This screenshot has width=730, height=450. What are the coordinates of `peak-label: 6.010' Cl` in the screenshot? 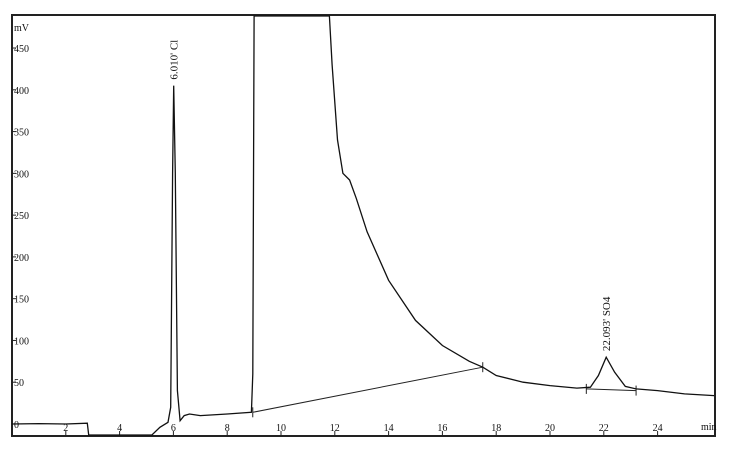 It's located at (175, 60).